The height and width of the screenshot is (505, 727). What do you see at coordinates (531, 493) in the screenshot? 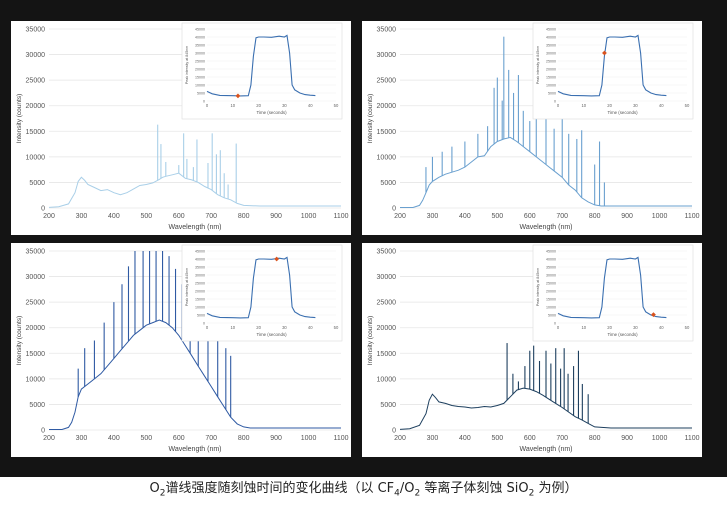
I see `caption-subscript: 2` at bounding box center [531, 493].